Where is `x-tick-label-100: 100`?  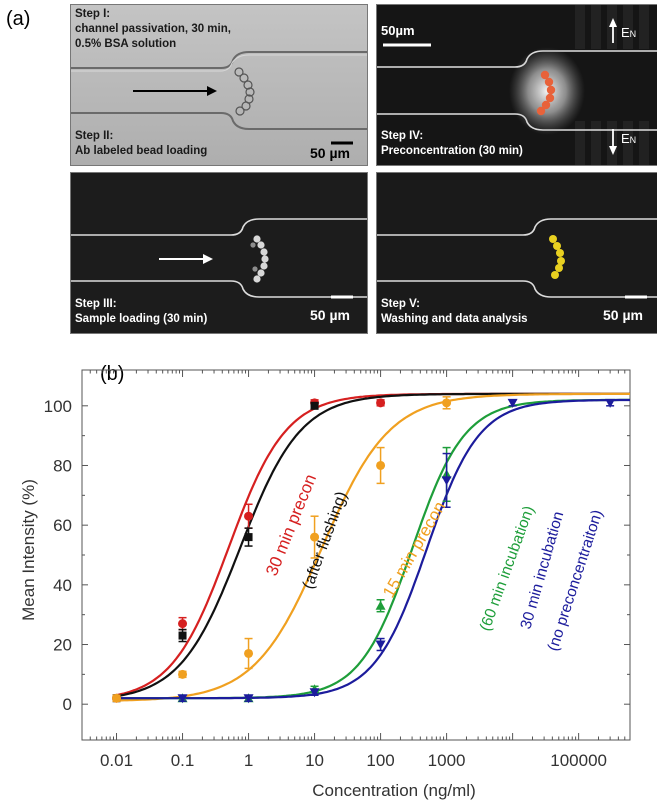 x-tick-label-100: 100 is located at coordinates (380, 760).